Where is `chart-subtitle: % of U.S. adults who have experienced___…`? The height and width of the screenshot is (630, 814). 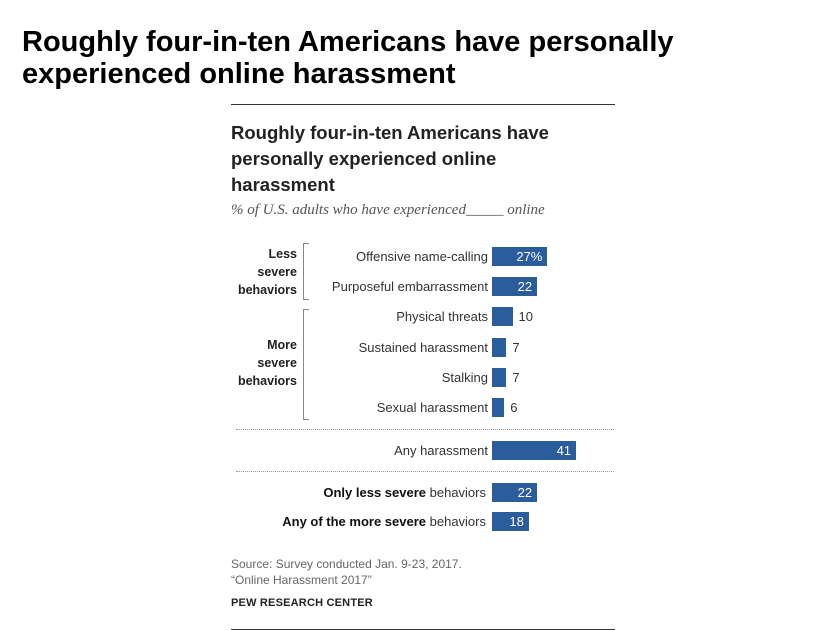
chart-subtitle: % of U.S. adults who have experienced___… is located at coordinates (388, 210).